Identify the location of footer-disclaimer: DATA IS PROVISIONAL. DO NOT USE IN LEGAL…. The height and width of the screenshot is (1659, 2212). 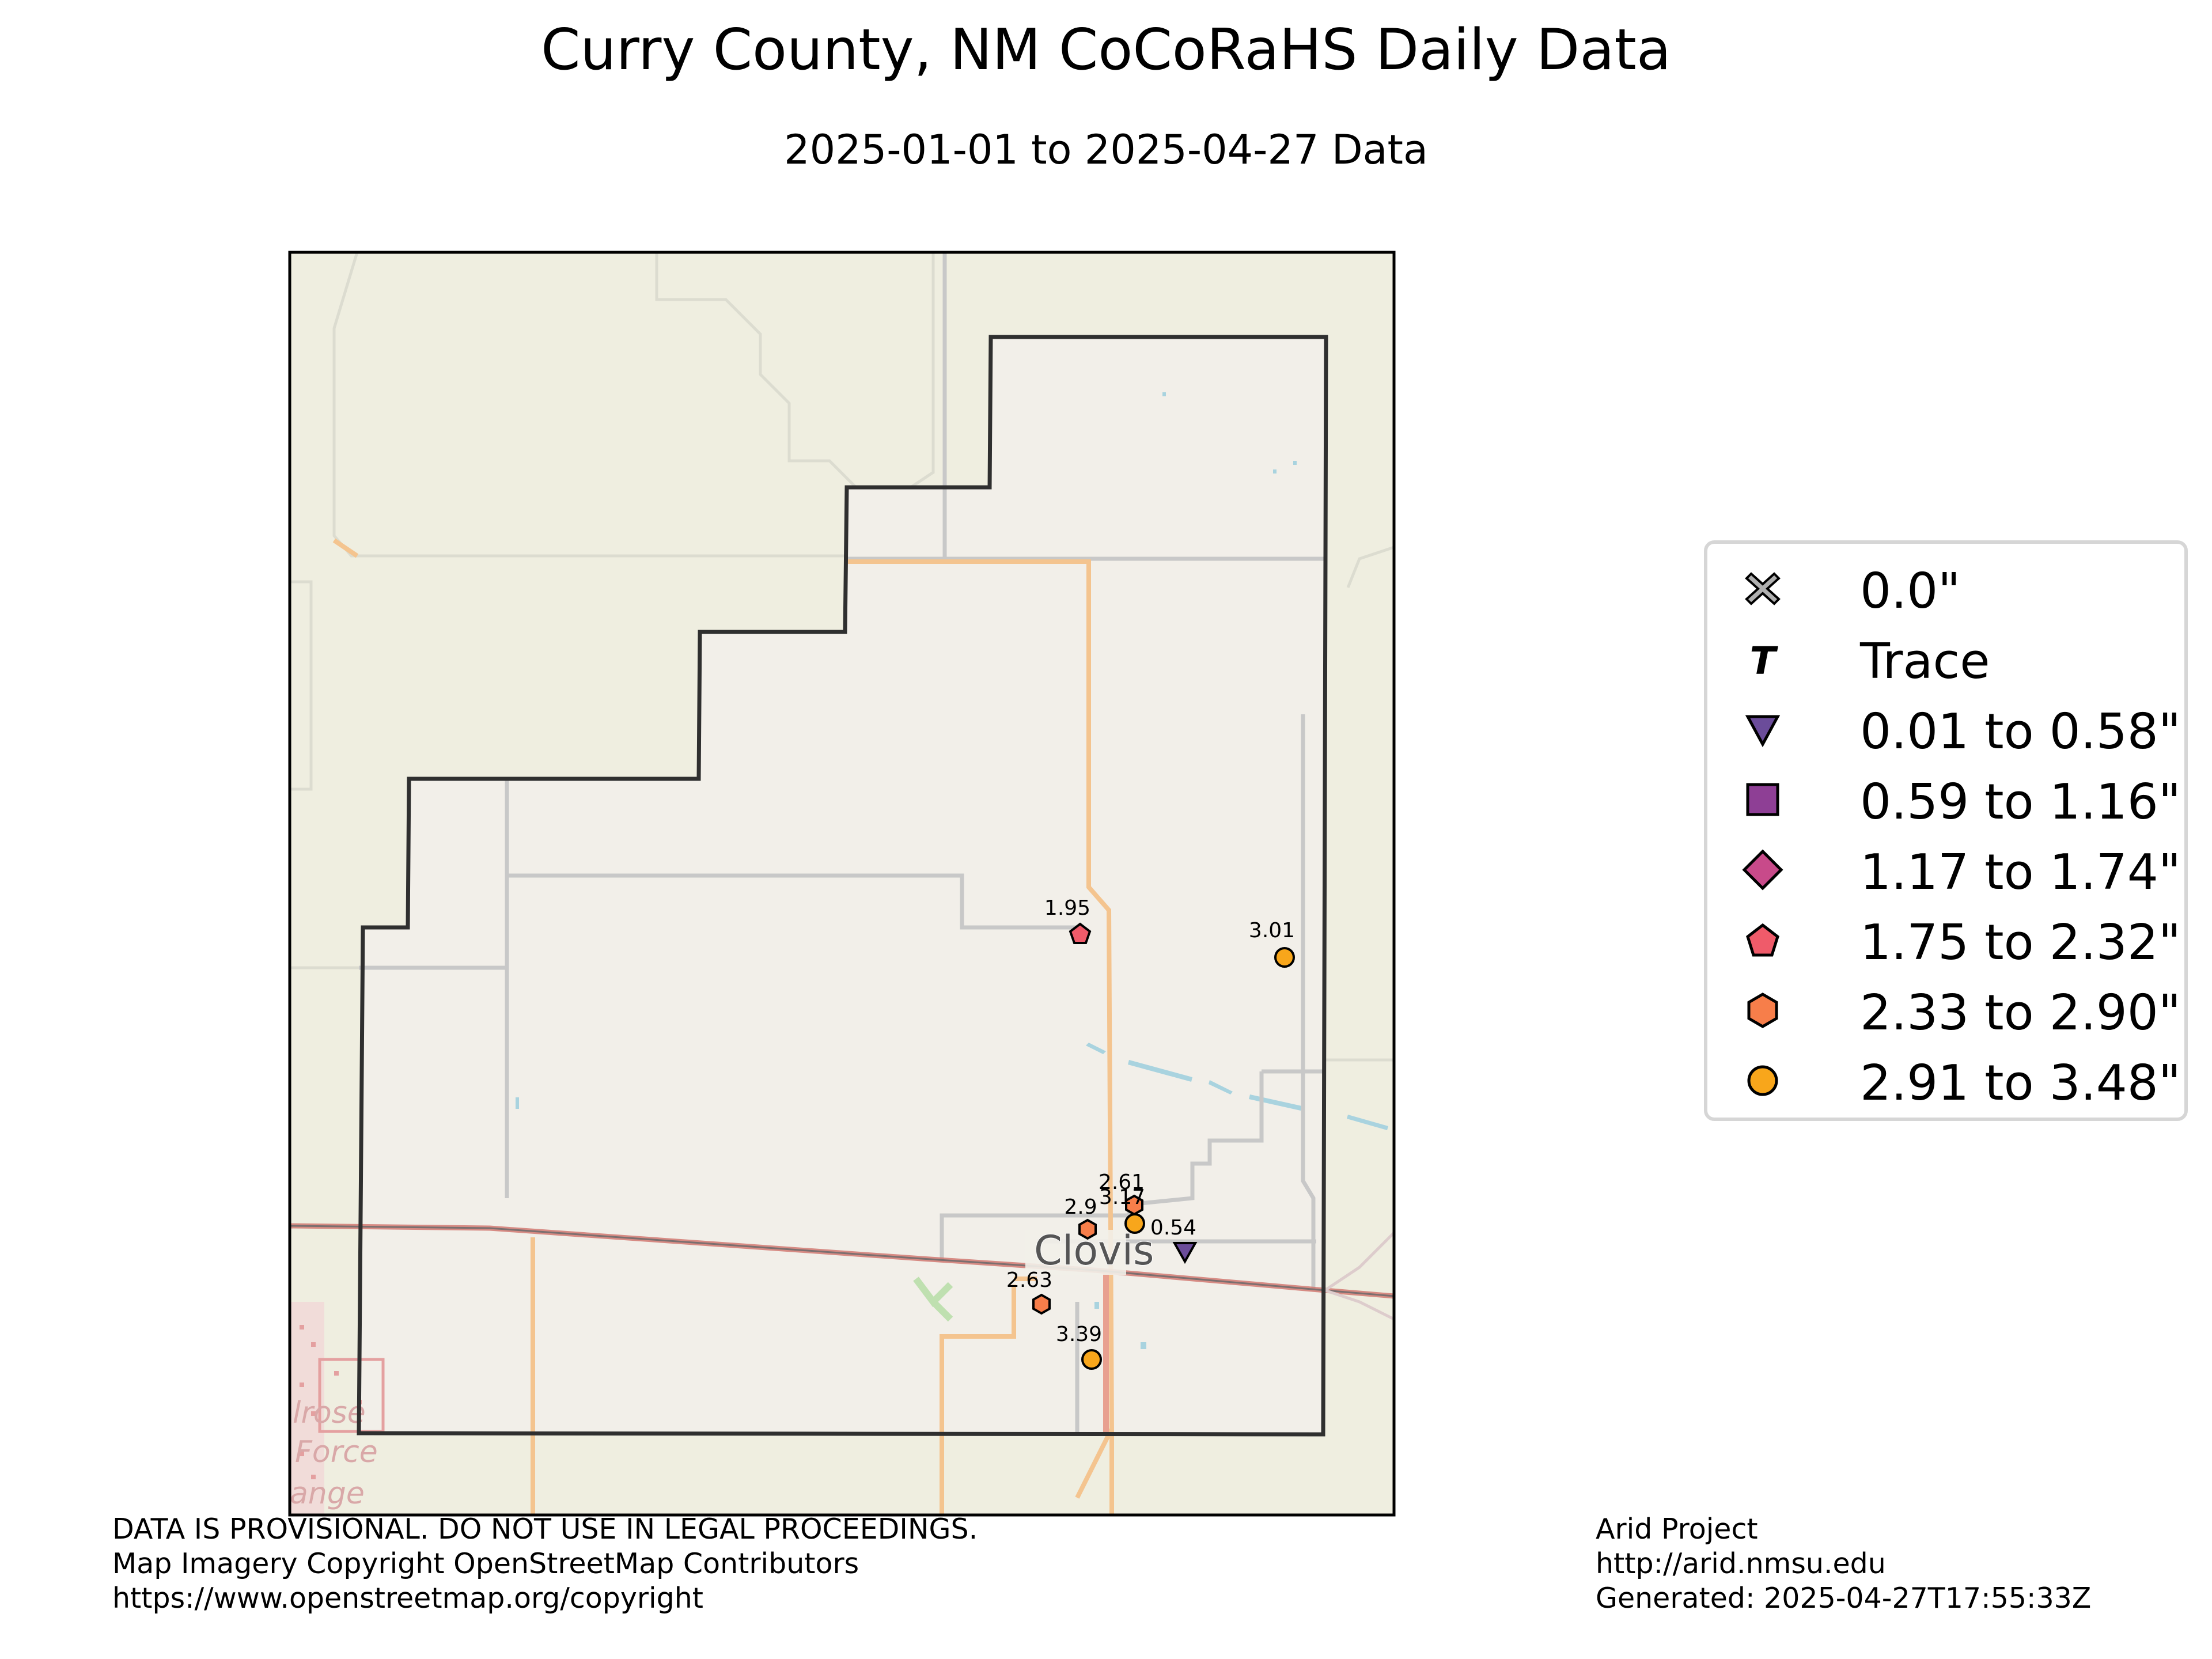
(545, 1564).